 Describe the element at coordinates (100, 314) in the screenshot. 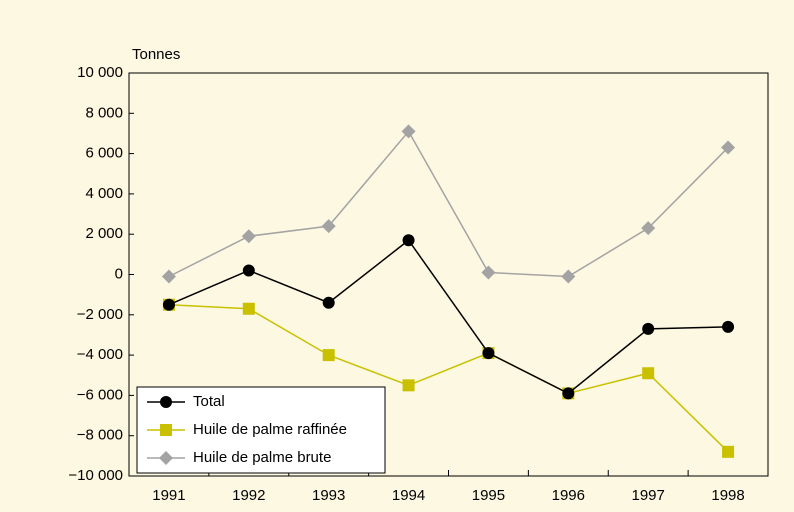

I see `y-tick-label: −2 000` at that location.